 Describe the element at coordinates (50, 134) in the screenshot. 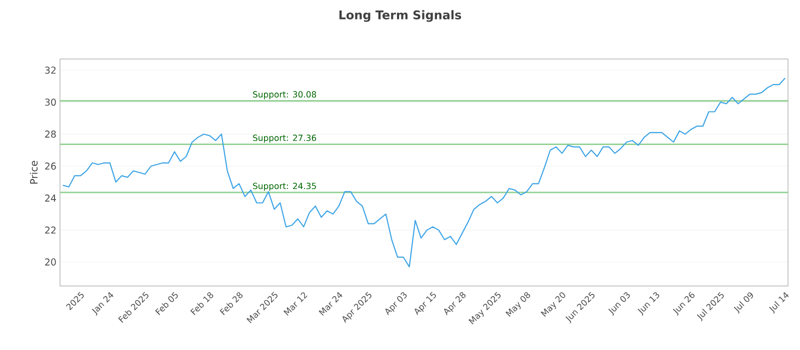

I see `y-tick-label: 28` at that location.